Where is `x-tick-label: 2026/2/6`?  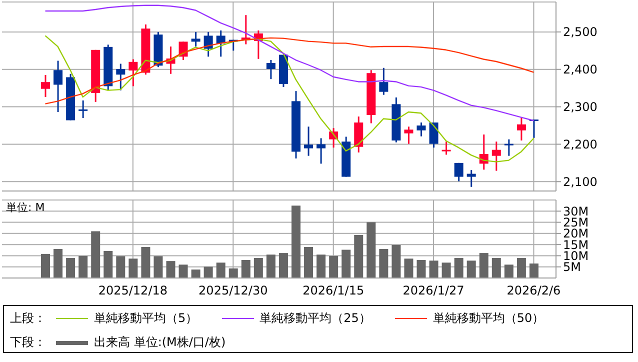
x-tick-label: 2026/2/6 is located at coordinates (533, 291).